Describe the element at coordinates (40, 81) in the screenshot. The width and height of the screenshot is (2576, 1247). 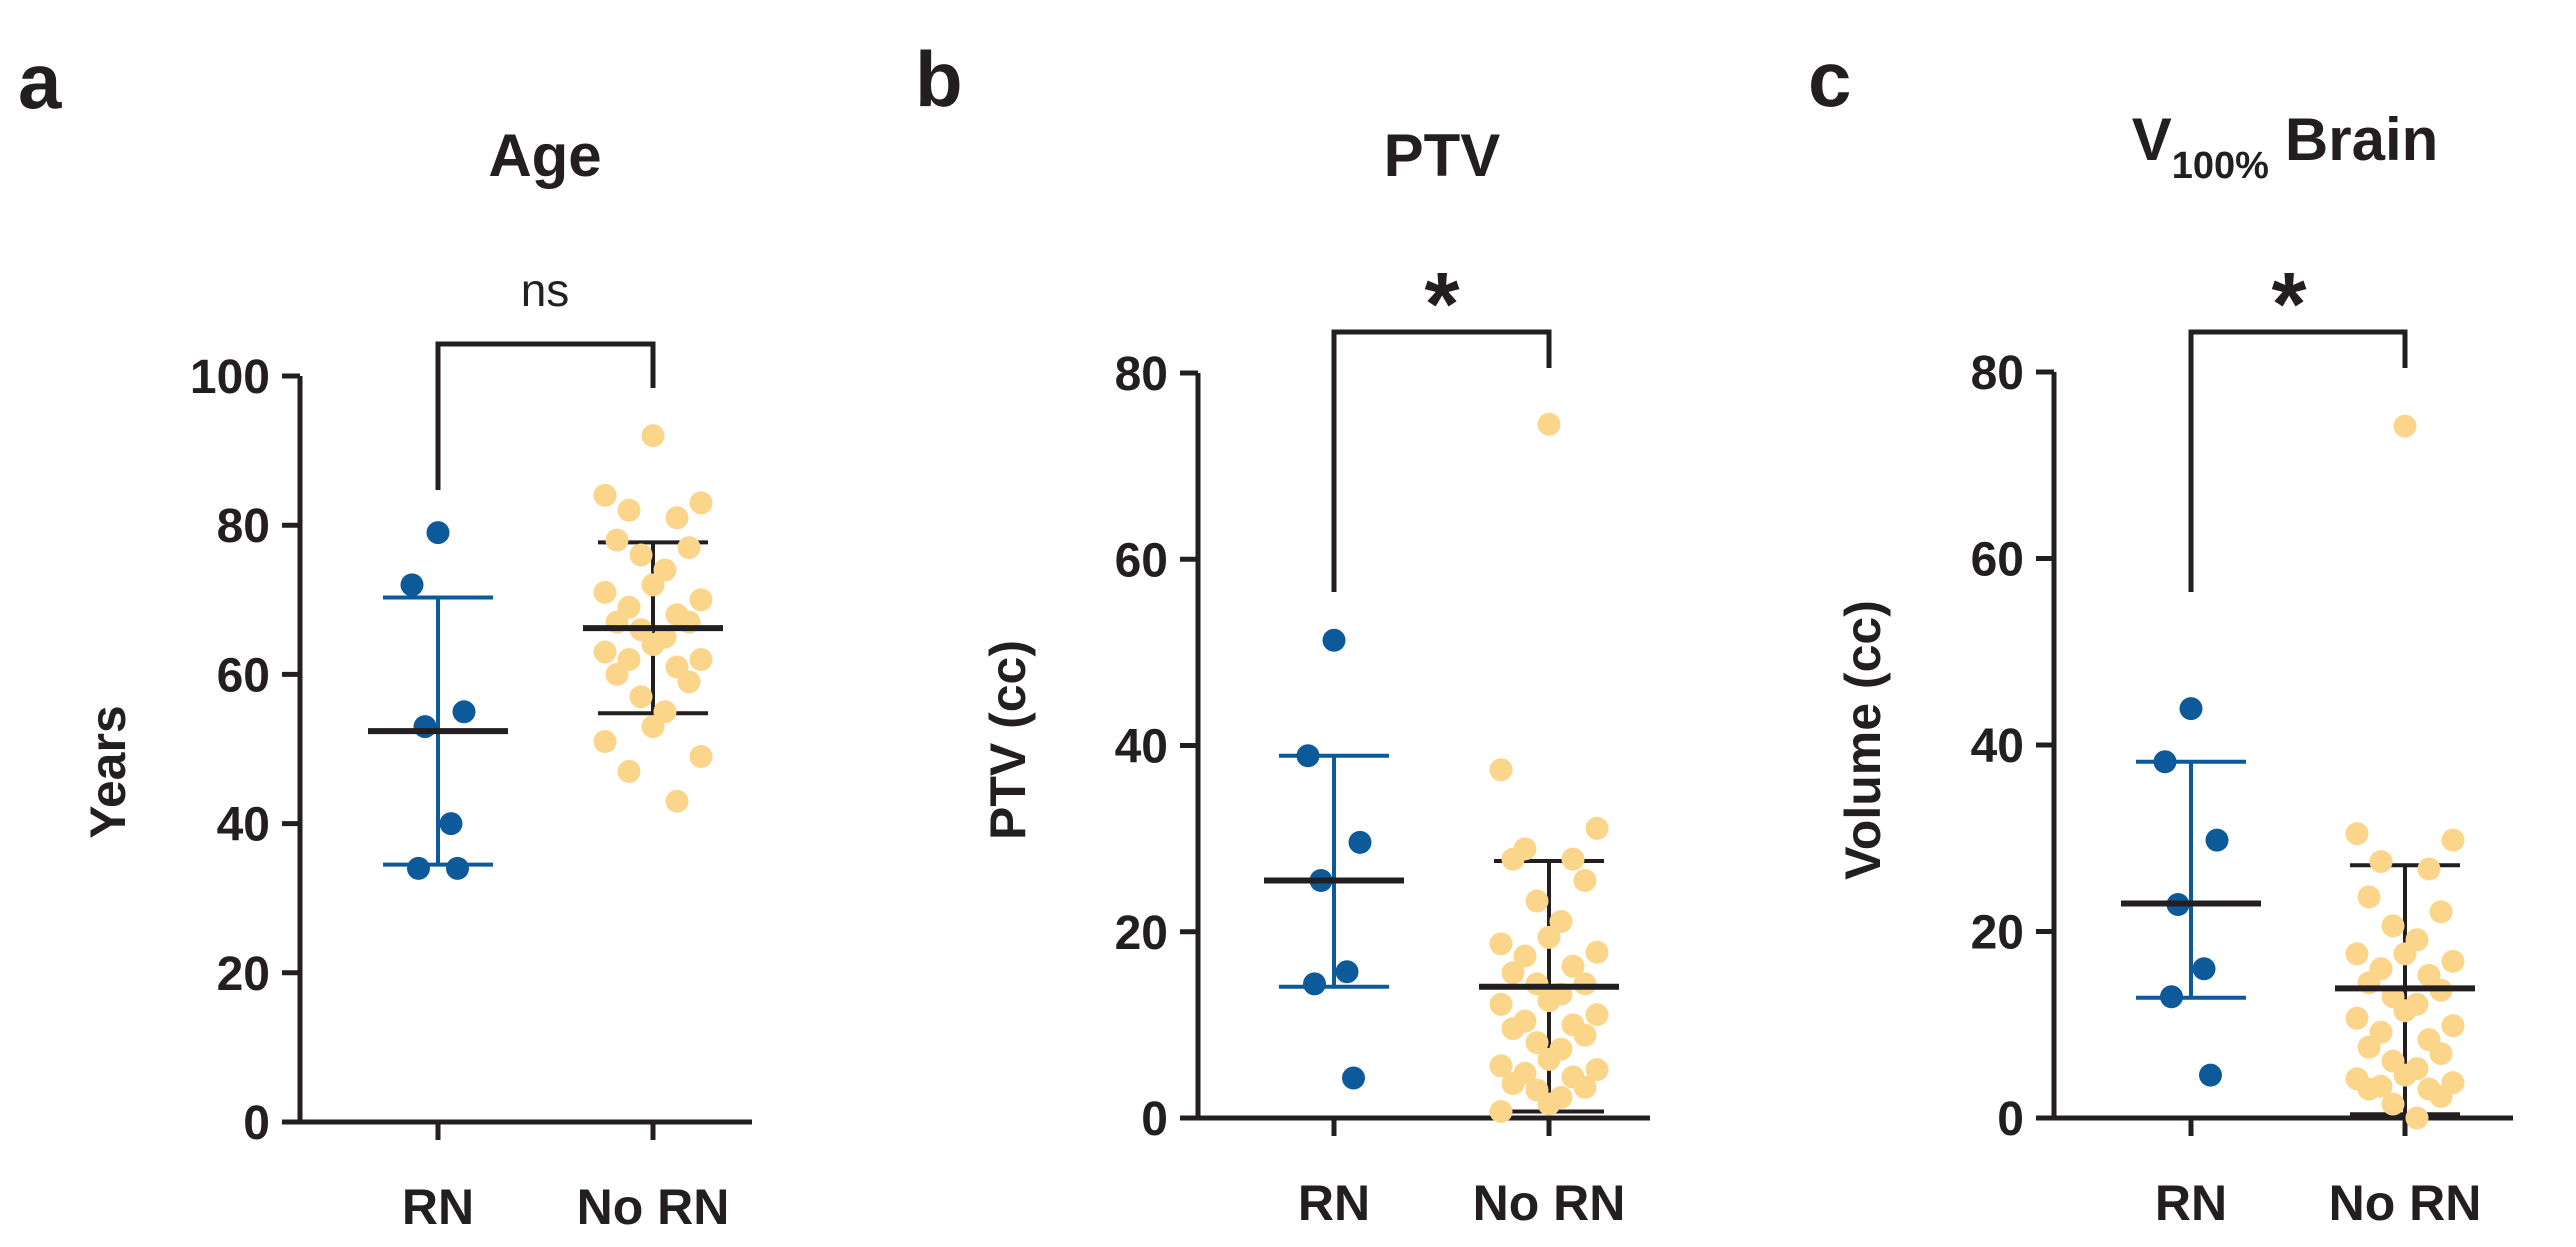
I see `panel-letter: a` at that location.